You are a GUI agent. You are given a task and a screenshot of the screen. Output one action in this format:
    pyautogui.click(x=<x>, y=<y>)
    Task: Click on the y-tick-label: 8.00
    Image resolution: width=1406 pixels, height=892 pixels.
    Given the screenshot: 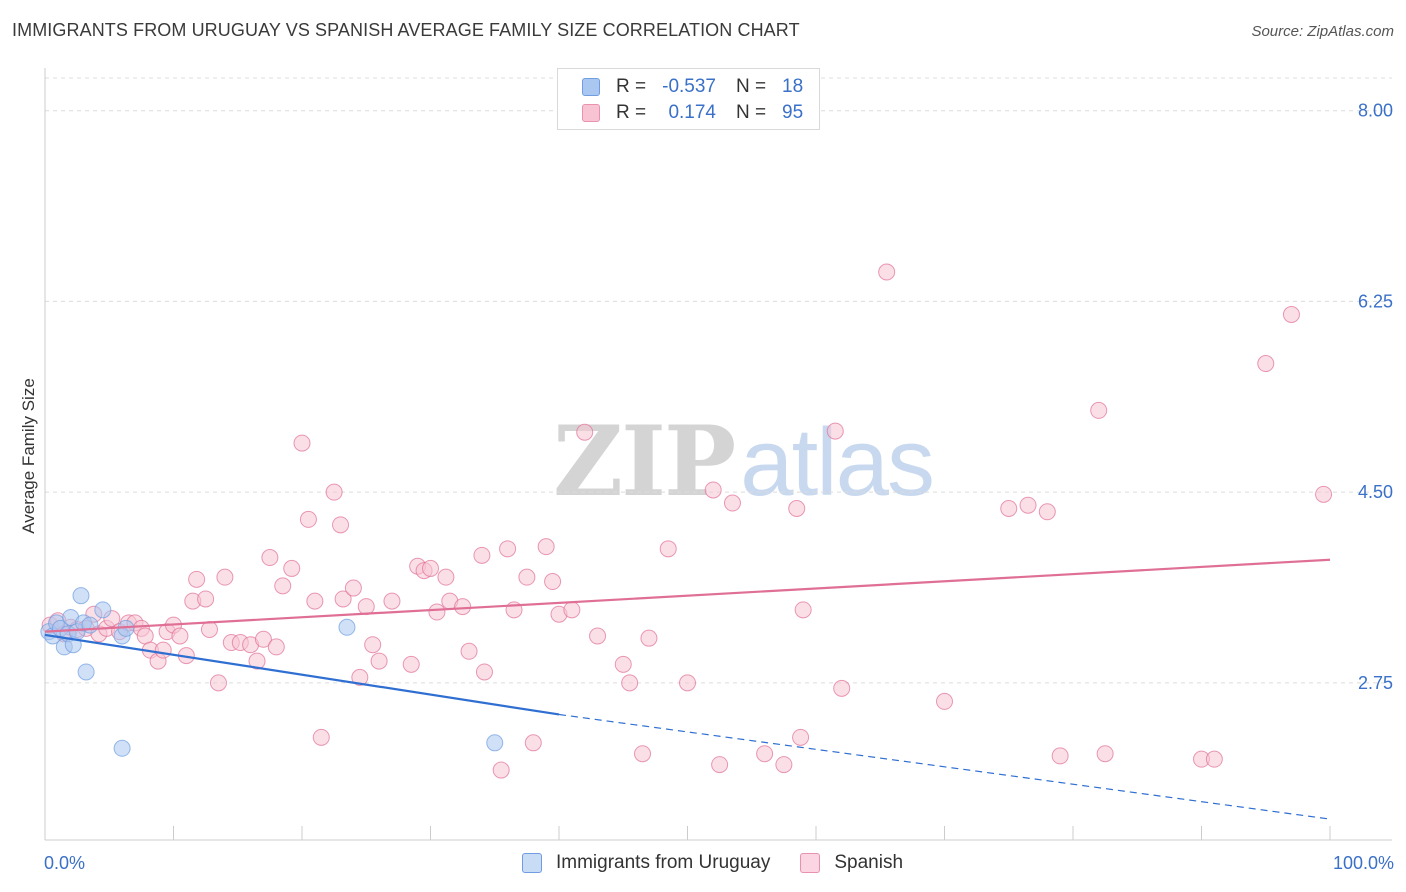 What is the action you would take?
    pyautogui.click(x=1375, y=111)
    